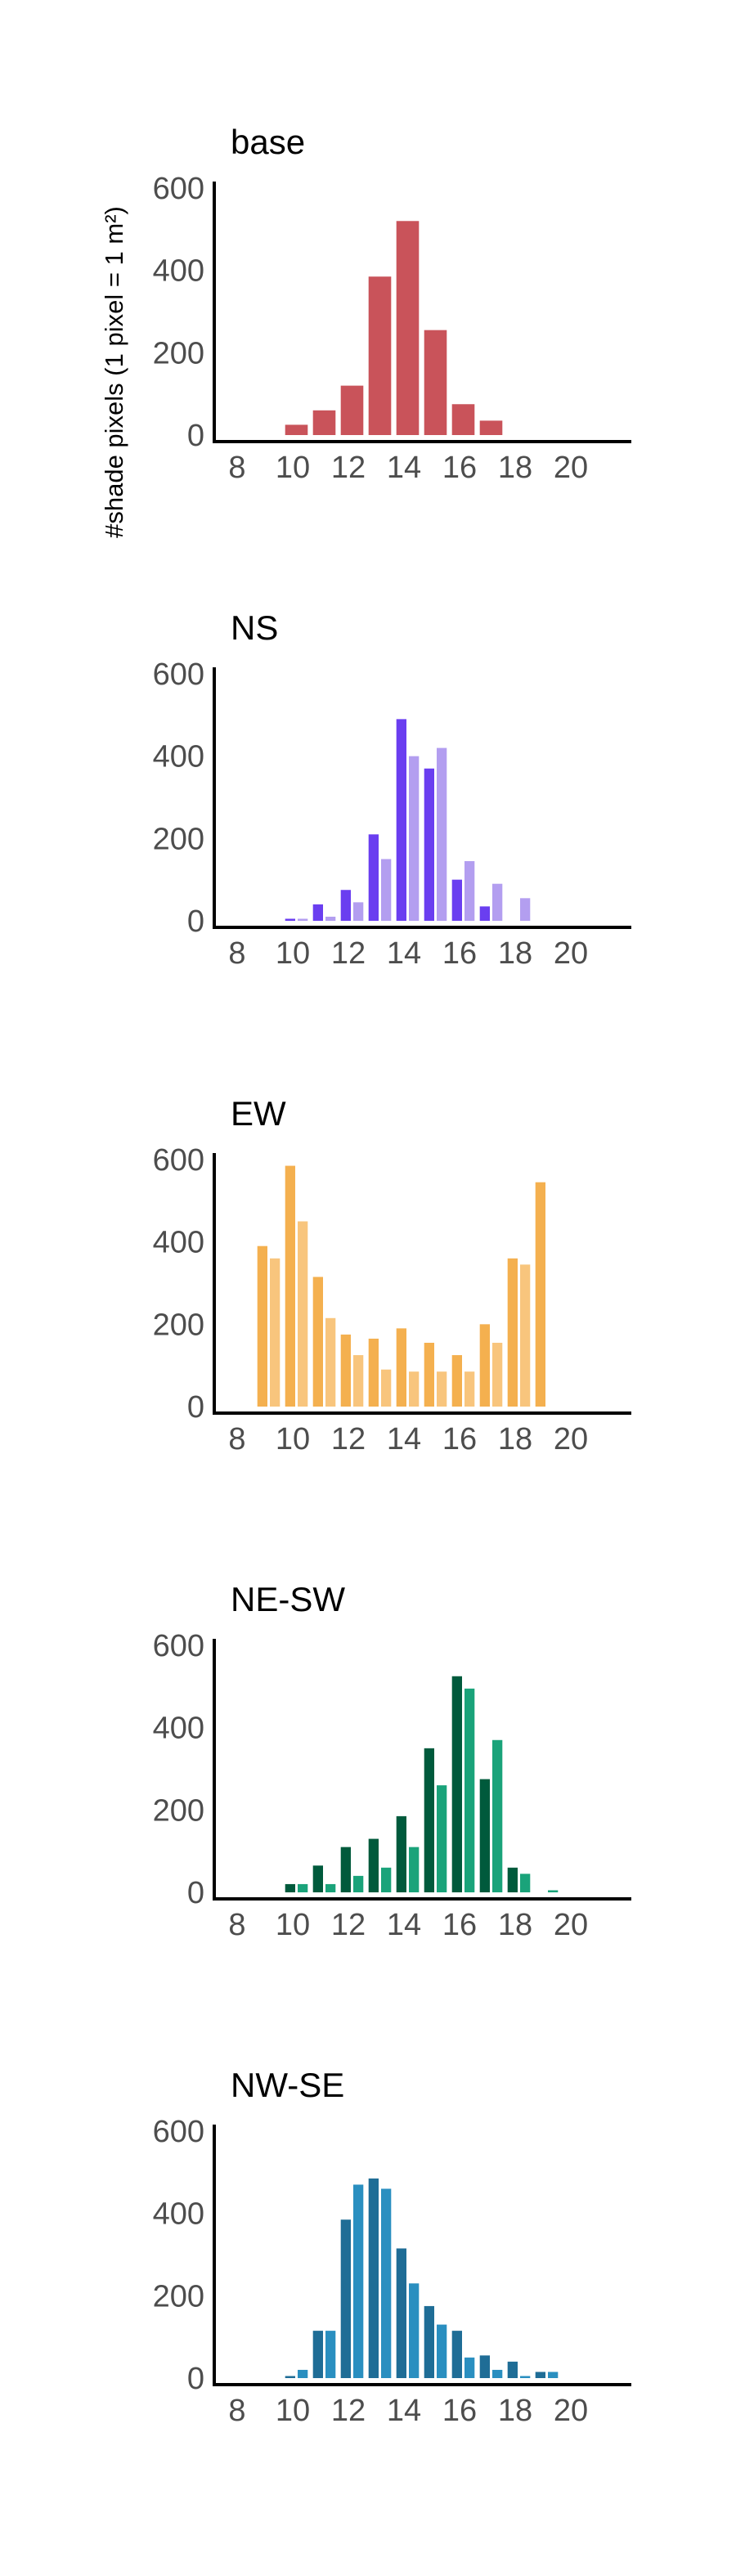 This screenshot has width=736, height=2576. Describe the element at coordinates (258, 1113) in the screenshot. I see `panel-title: EW` at that location.